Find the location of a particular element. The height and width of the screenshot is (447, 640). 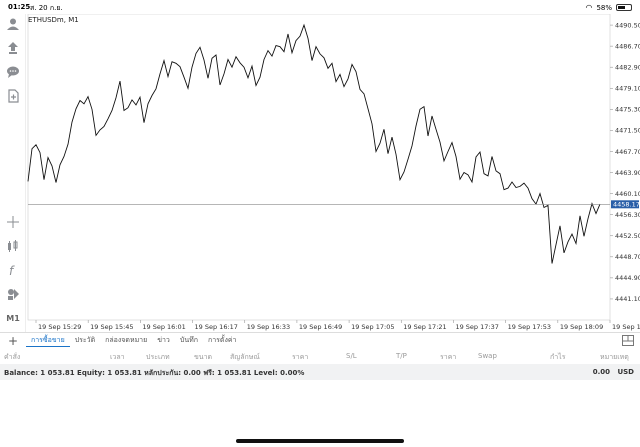

status-bar: 01:25 ส. 20 ก.ย. ◠ 58% is located at coordinates (320, 7).